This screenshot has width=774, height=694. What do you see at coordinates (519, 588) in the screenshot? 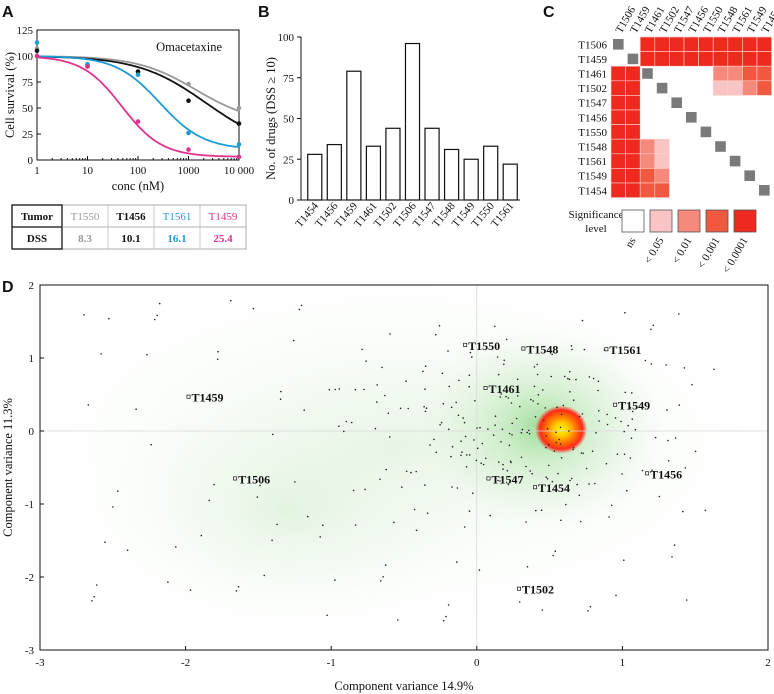
I see `sample-marker-t1502` at bounding box center [519, 588].